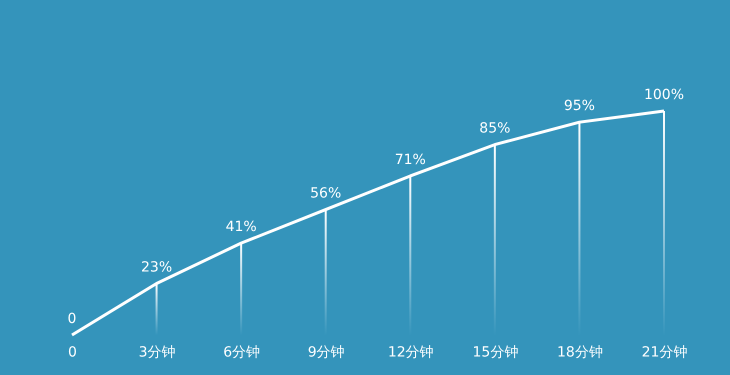  Describe the element at coordinates (241, 352) in the screenshot. I see `x-tick-label: 6分钟` at that location.